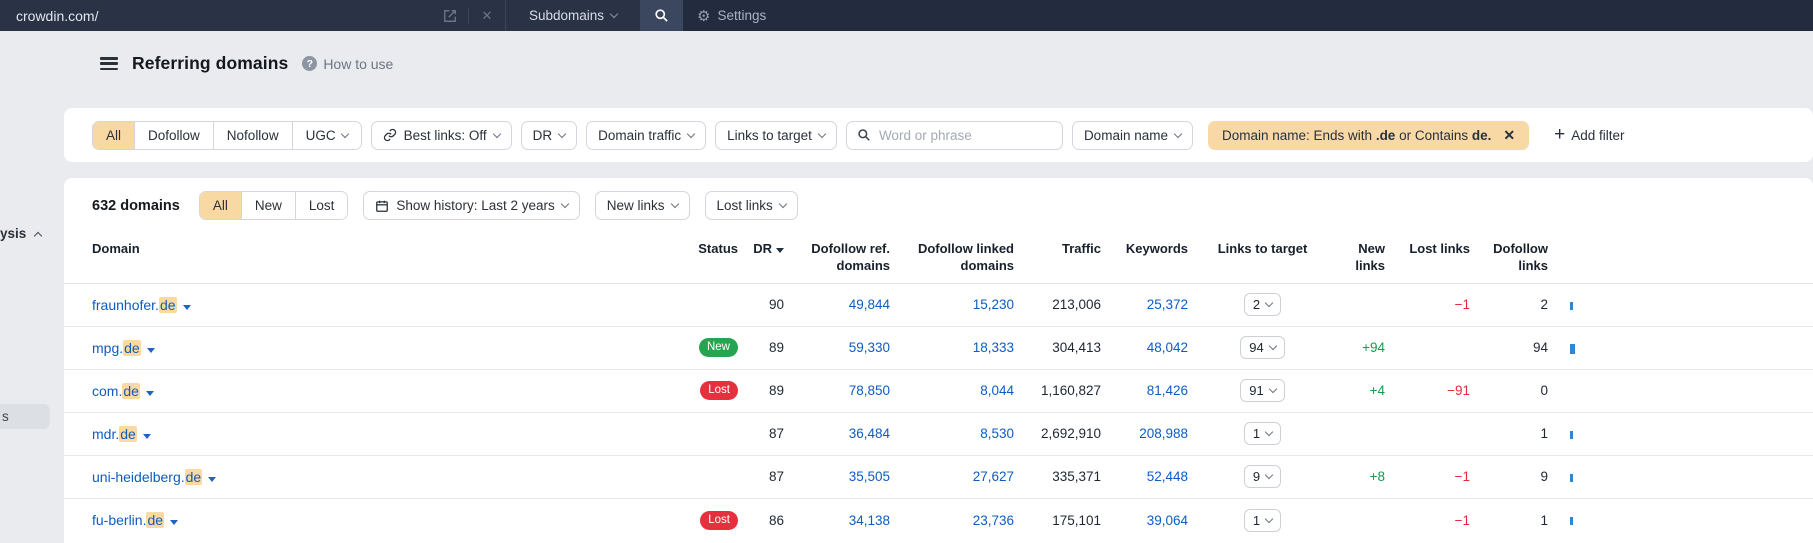 Image resolution: width=1813 pixels, height=543 pixels. Describe the element at coordinates (1262, 258) in the screenshot. I see `col-links-to-target: Links to target` at that location.